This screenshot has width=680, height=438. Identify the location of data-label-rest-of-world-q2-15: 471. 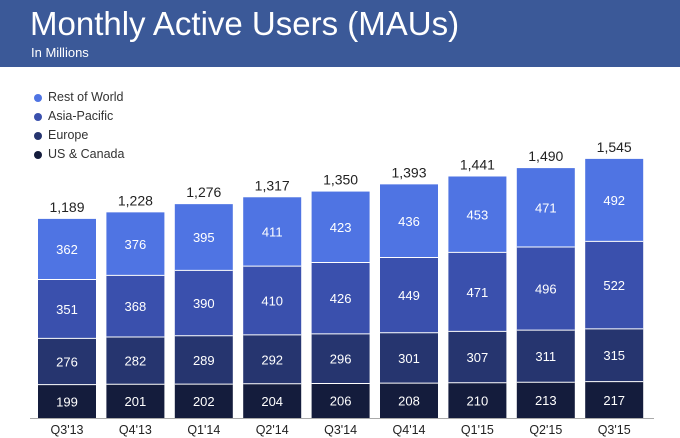
(546, 208).